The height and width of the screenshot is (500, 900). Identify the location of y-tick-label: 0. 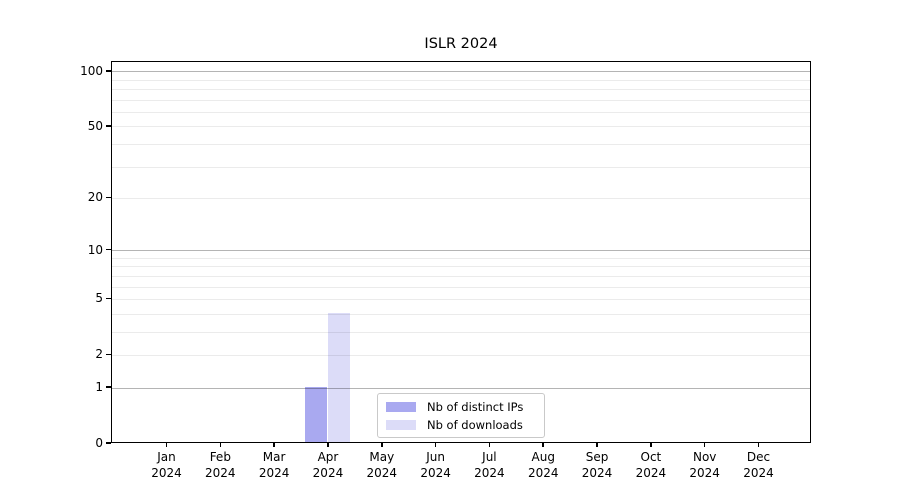
(99, 443).